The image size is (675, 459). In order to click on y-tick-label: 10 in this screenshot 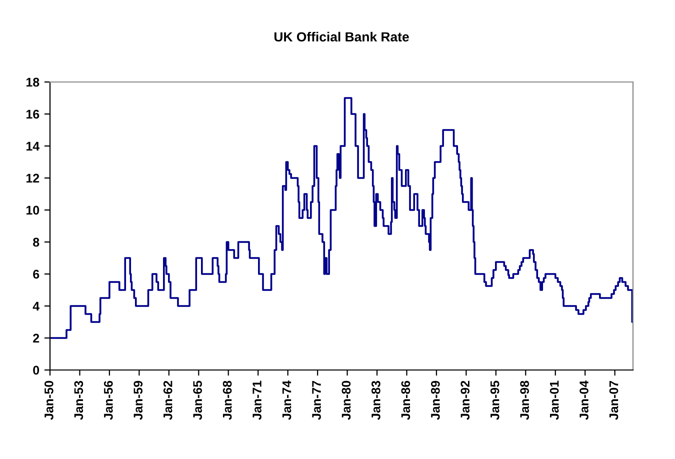, I will do `click(33, 210)`.